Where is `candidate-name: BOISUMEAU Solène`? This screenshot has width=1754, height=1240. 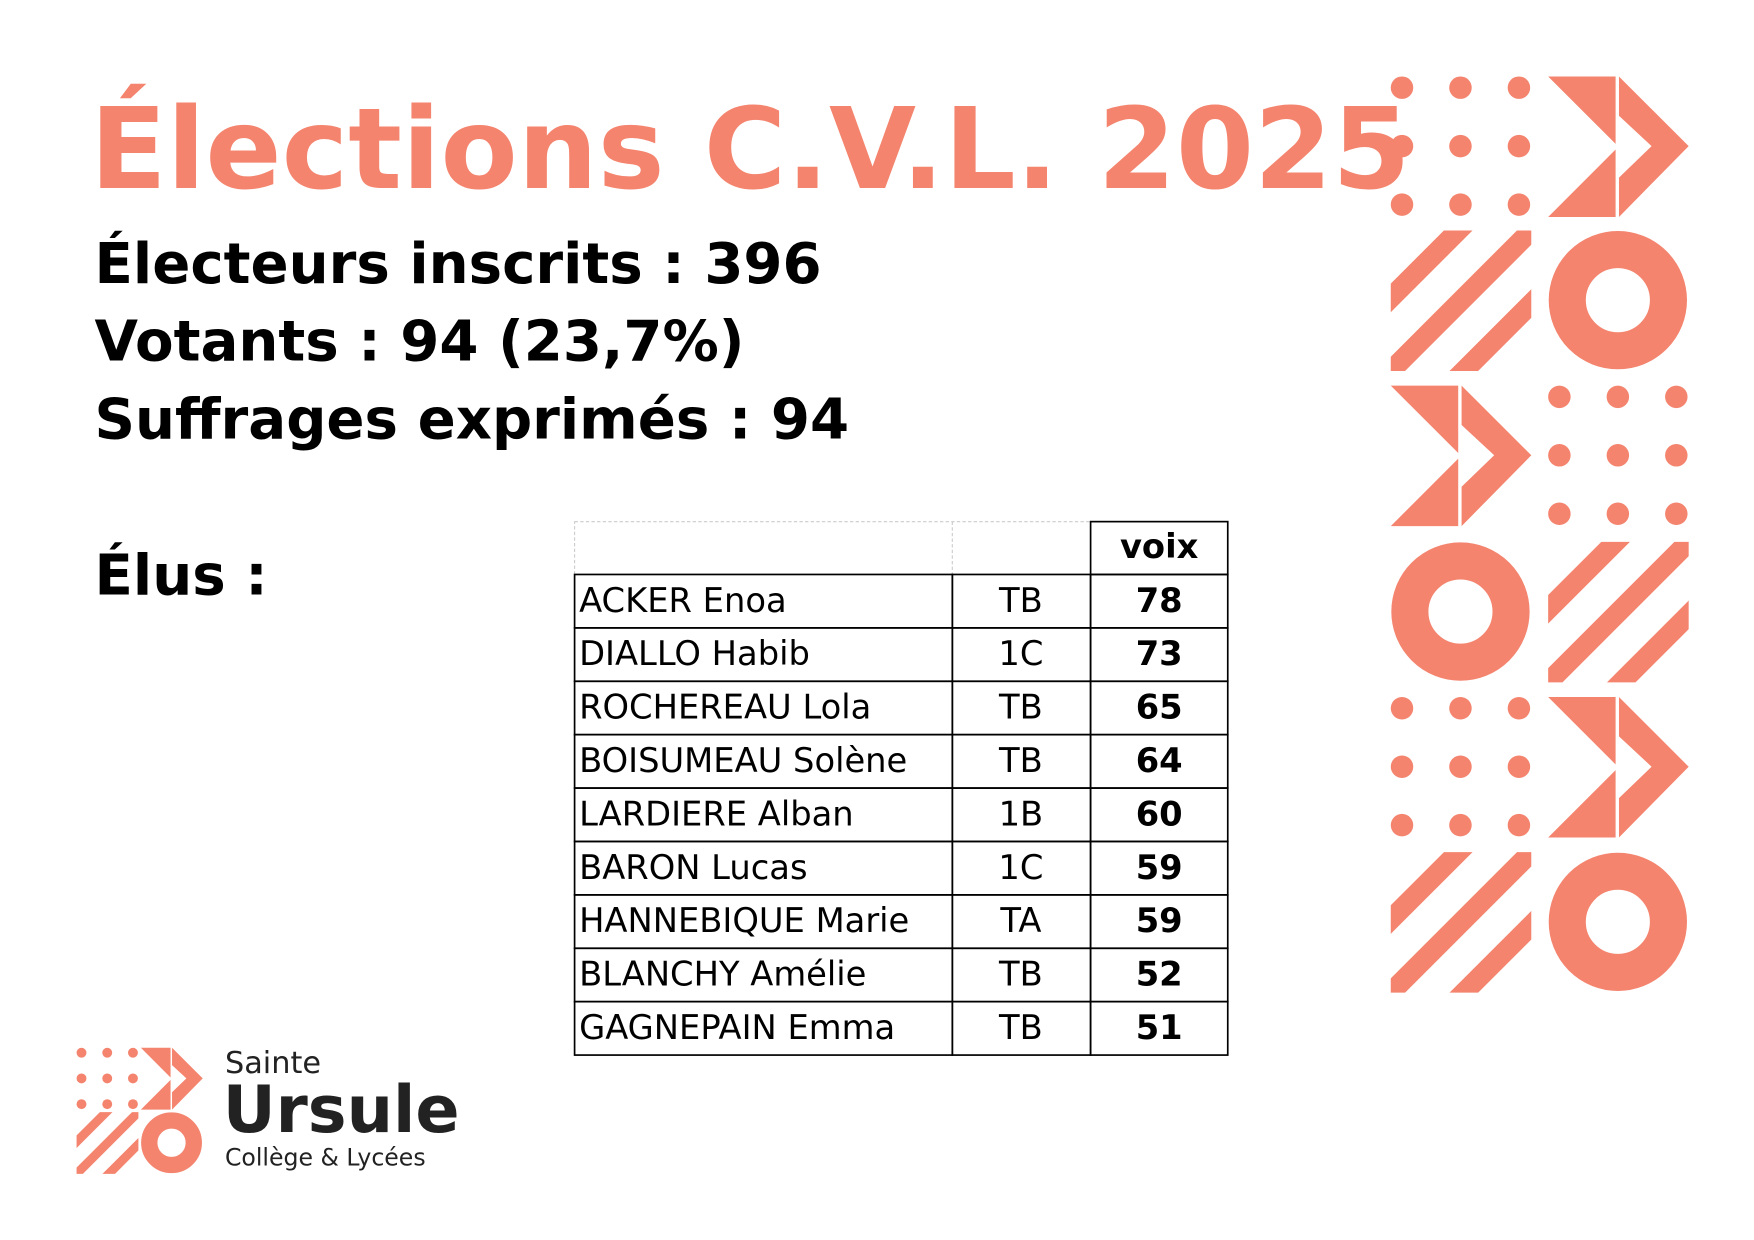
candidate-name: BOISUMEAU Solène is located at coordinates (743, 760).